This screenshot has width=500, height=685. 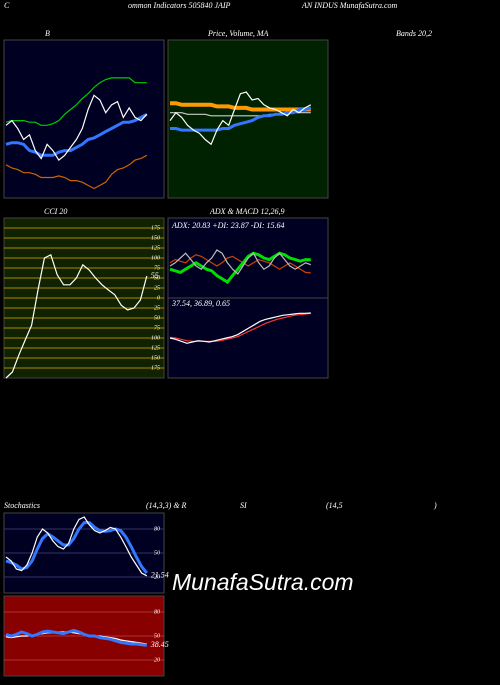 I want to click on panel-title: CCI 20, so click(x=55, y=211).